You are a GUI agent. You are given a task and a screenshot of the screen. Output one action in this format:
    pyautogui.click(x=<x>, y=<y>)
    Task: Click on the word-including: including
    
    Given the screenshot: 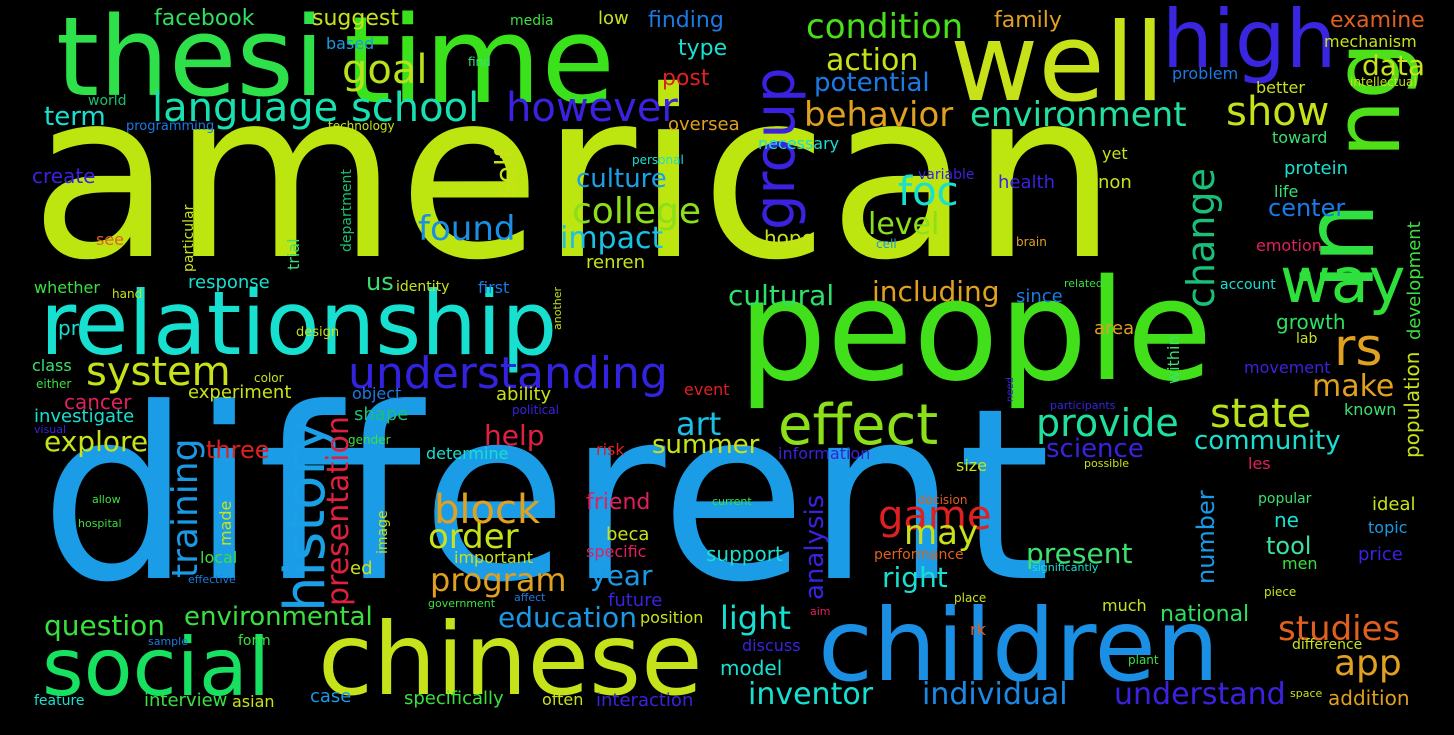 What is the action you would take?
    pyautogui.click(x=936, y=291)
    